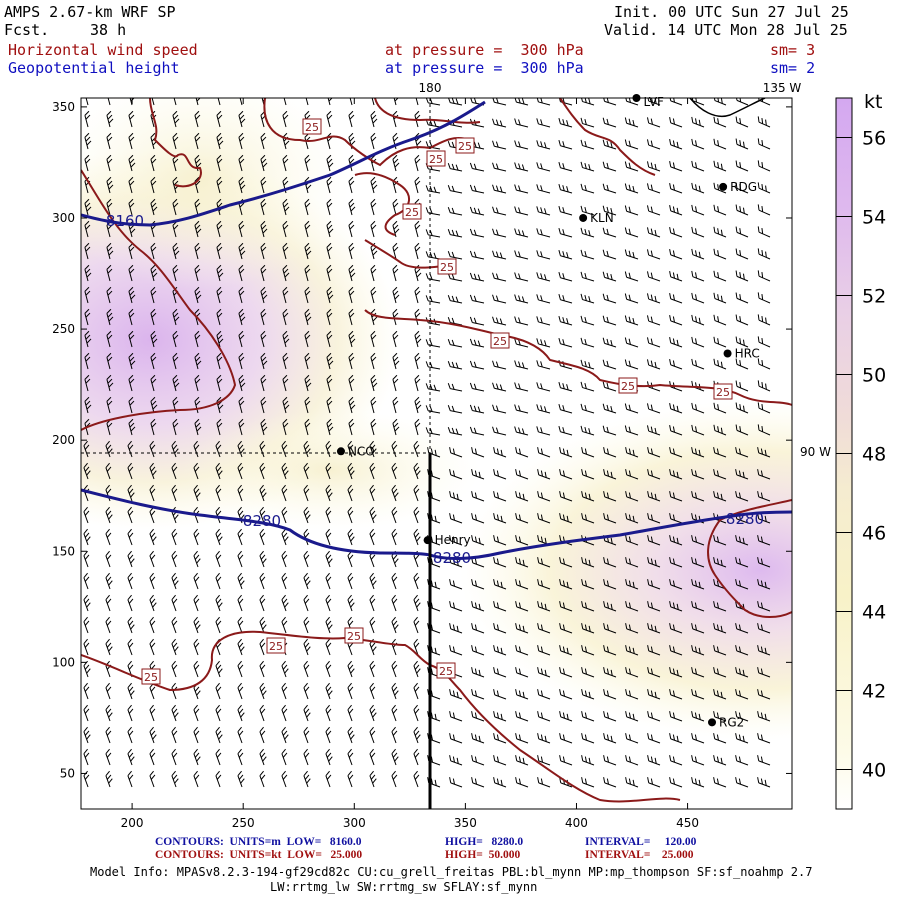 The width and height of the screenshot is (900, 900). I want to click on station-label: NCO, so click(361, 451).